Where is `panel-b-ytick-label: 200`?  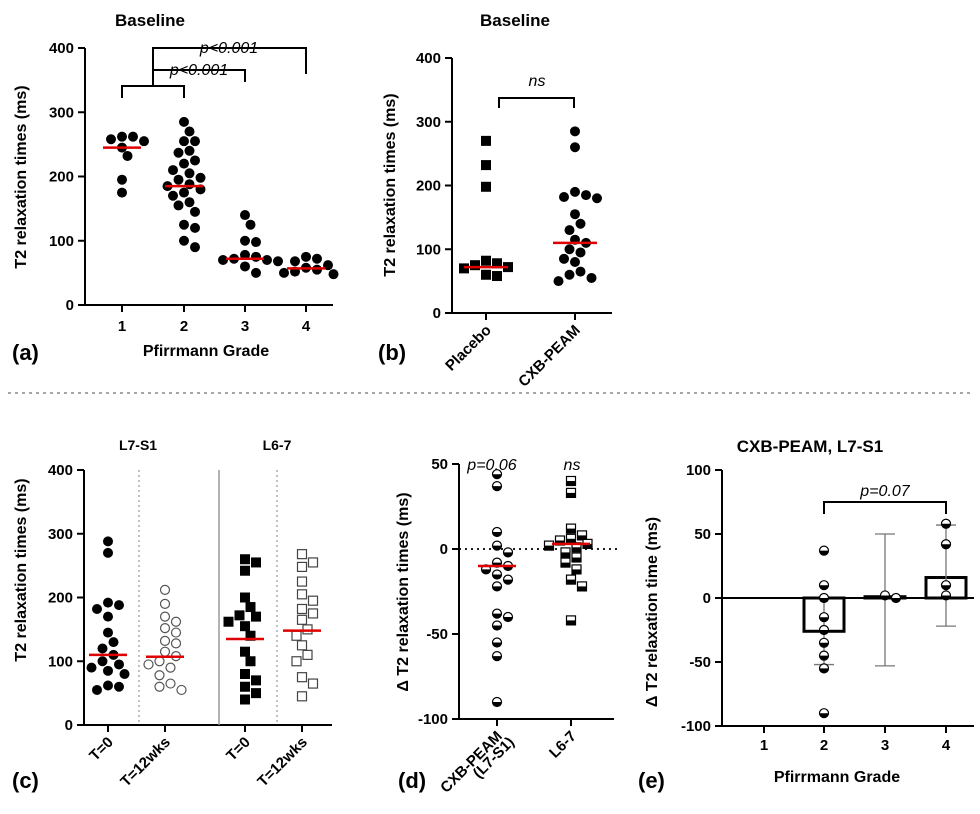
panel-b-ytick-label: 200 is located at coordinates (428, 186).